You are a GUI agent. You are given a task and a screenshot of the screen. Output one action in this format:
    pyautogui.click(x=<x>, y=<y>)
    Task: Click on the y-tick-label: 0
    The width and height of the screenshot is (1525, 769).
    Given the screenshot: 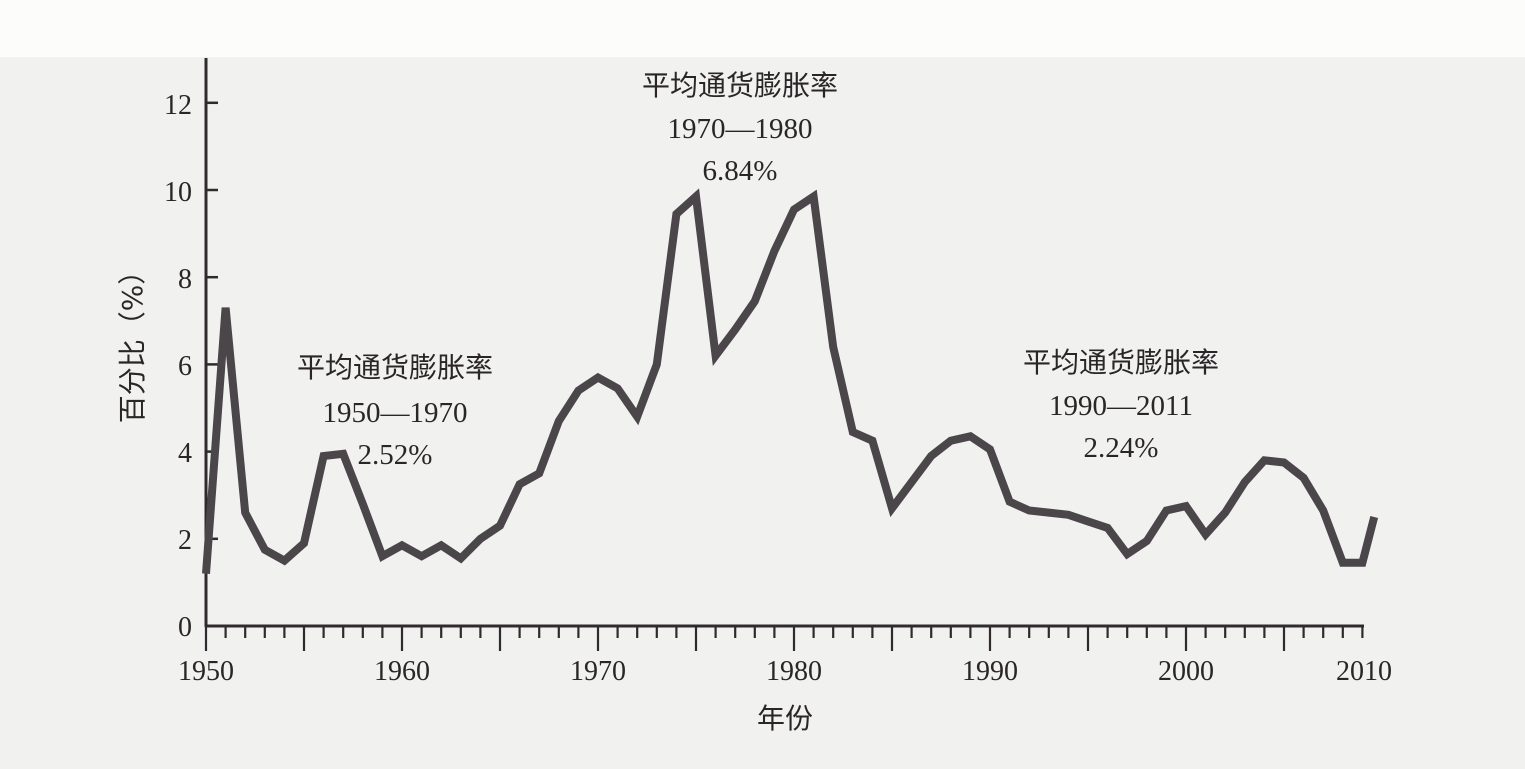 What is the action you would take?
    pyautogui.click(x=185, y=627)
    